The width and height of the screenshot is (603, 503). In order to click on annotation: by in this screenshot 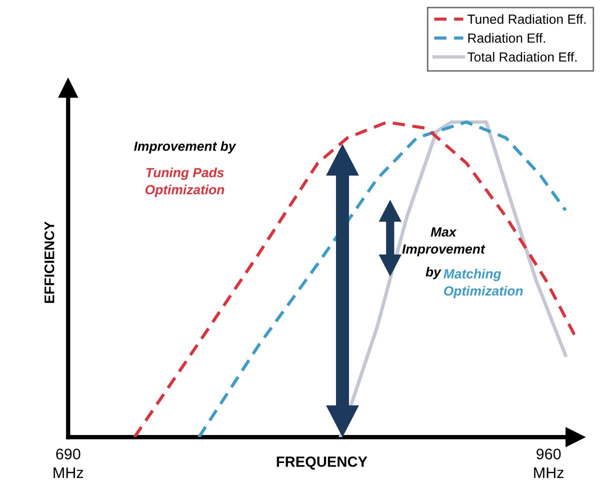, I will do `click(434, 273)`.